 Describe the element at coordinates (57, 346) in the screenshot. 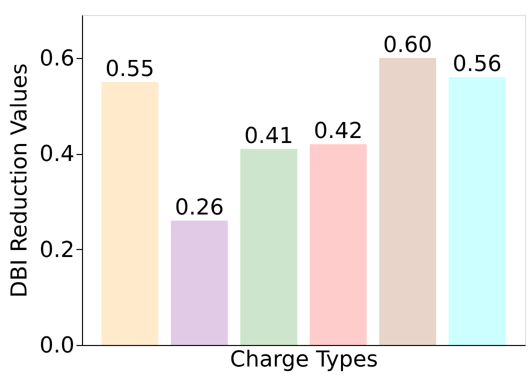

I see `y-tick-label: 0.0` at that location.